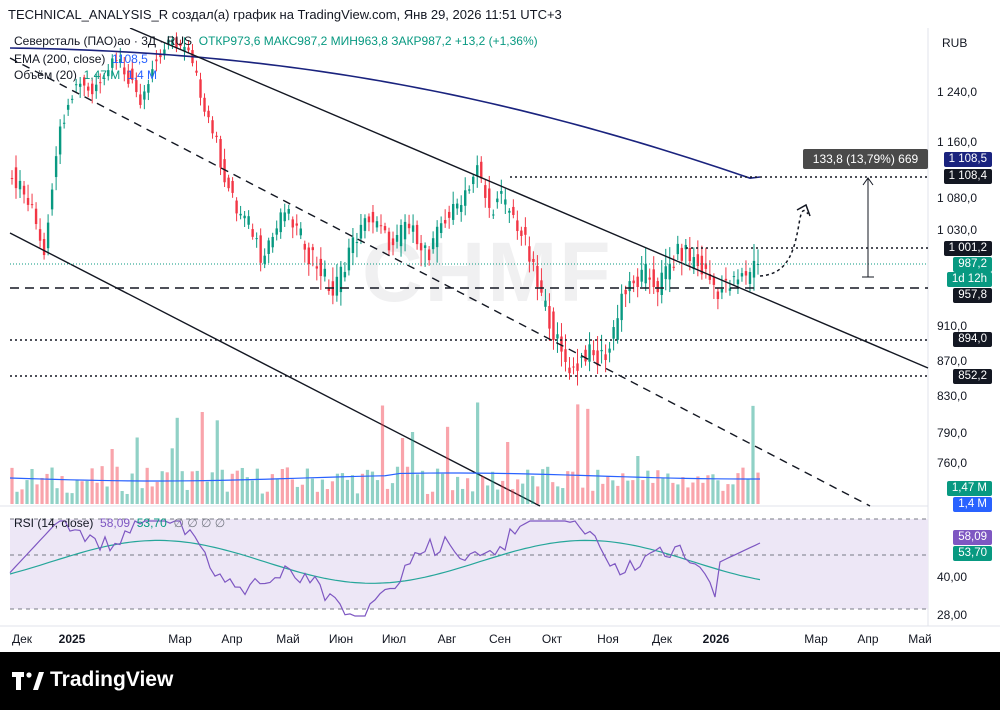 This screenshot has width=1000, height=710. I want to click on legend-rsi-row: RSI (14, close) 58,09 53,70 ∅ ∅ ∅ ∅, so click(119, 523).